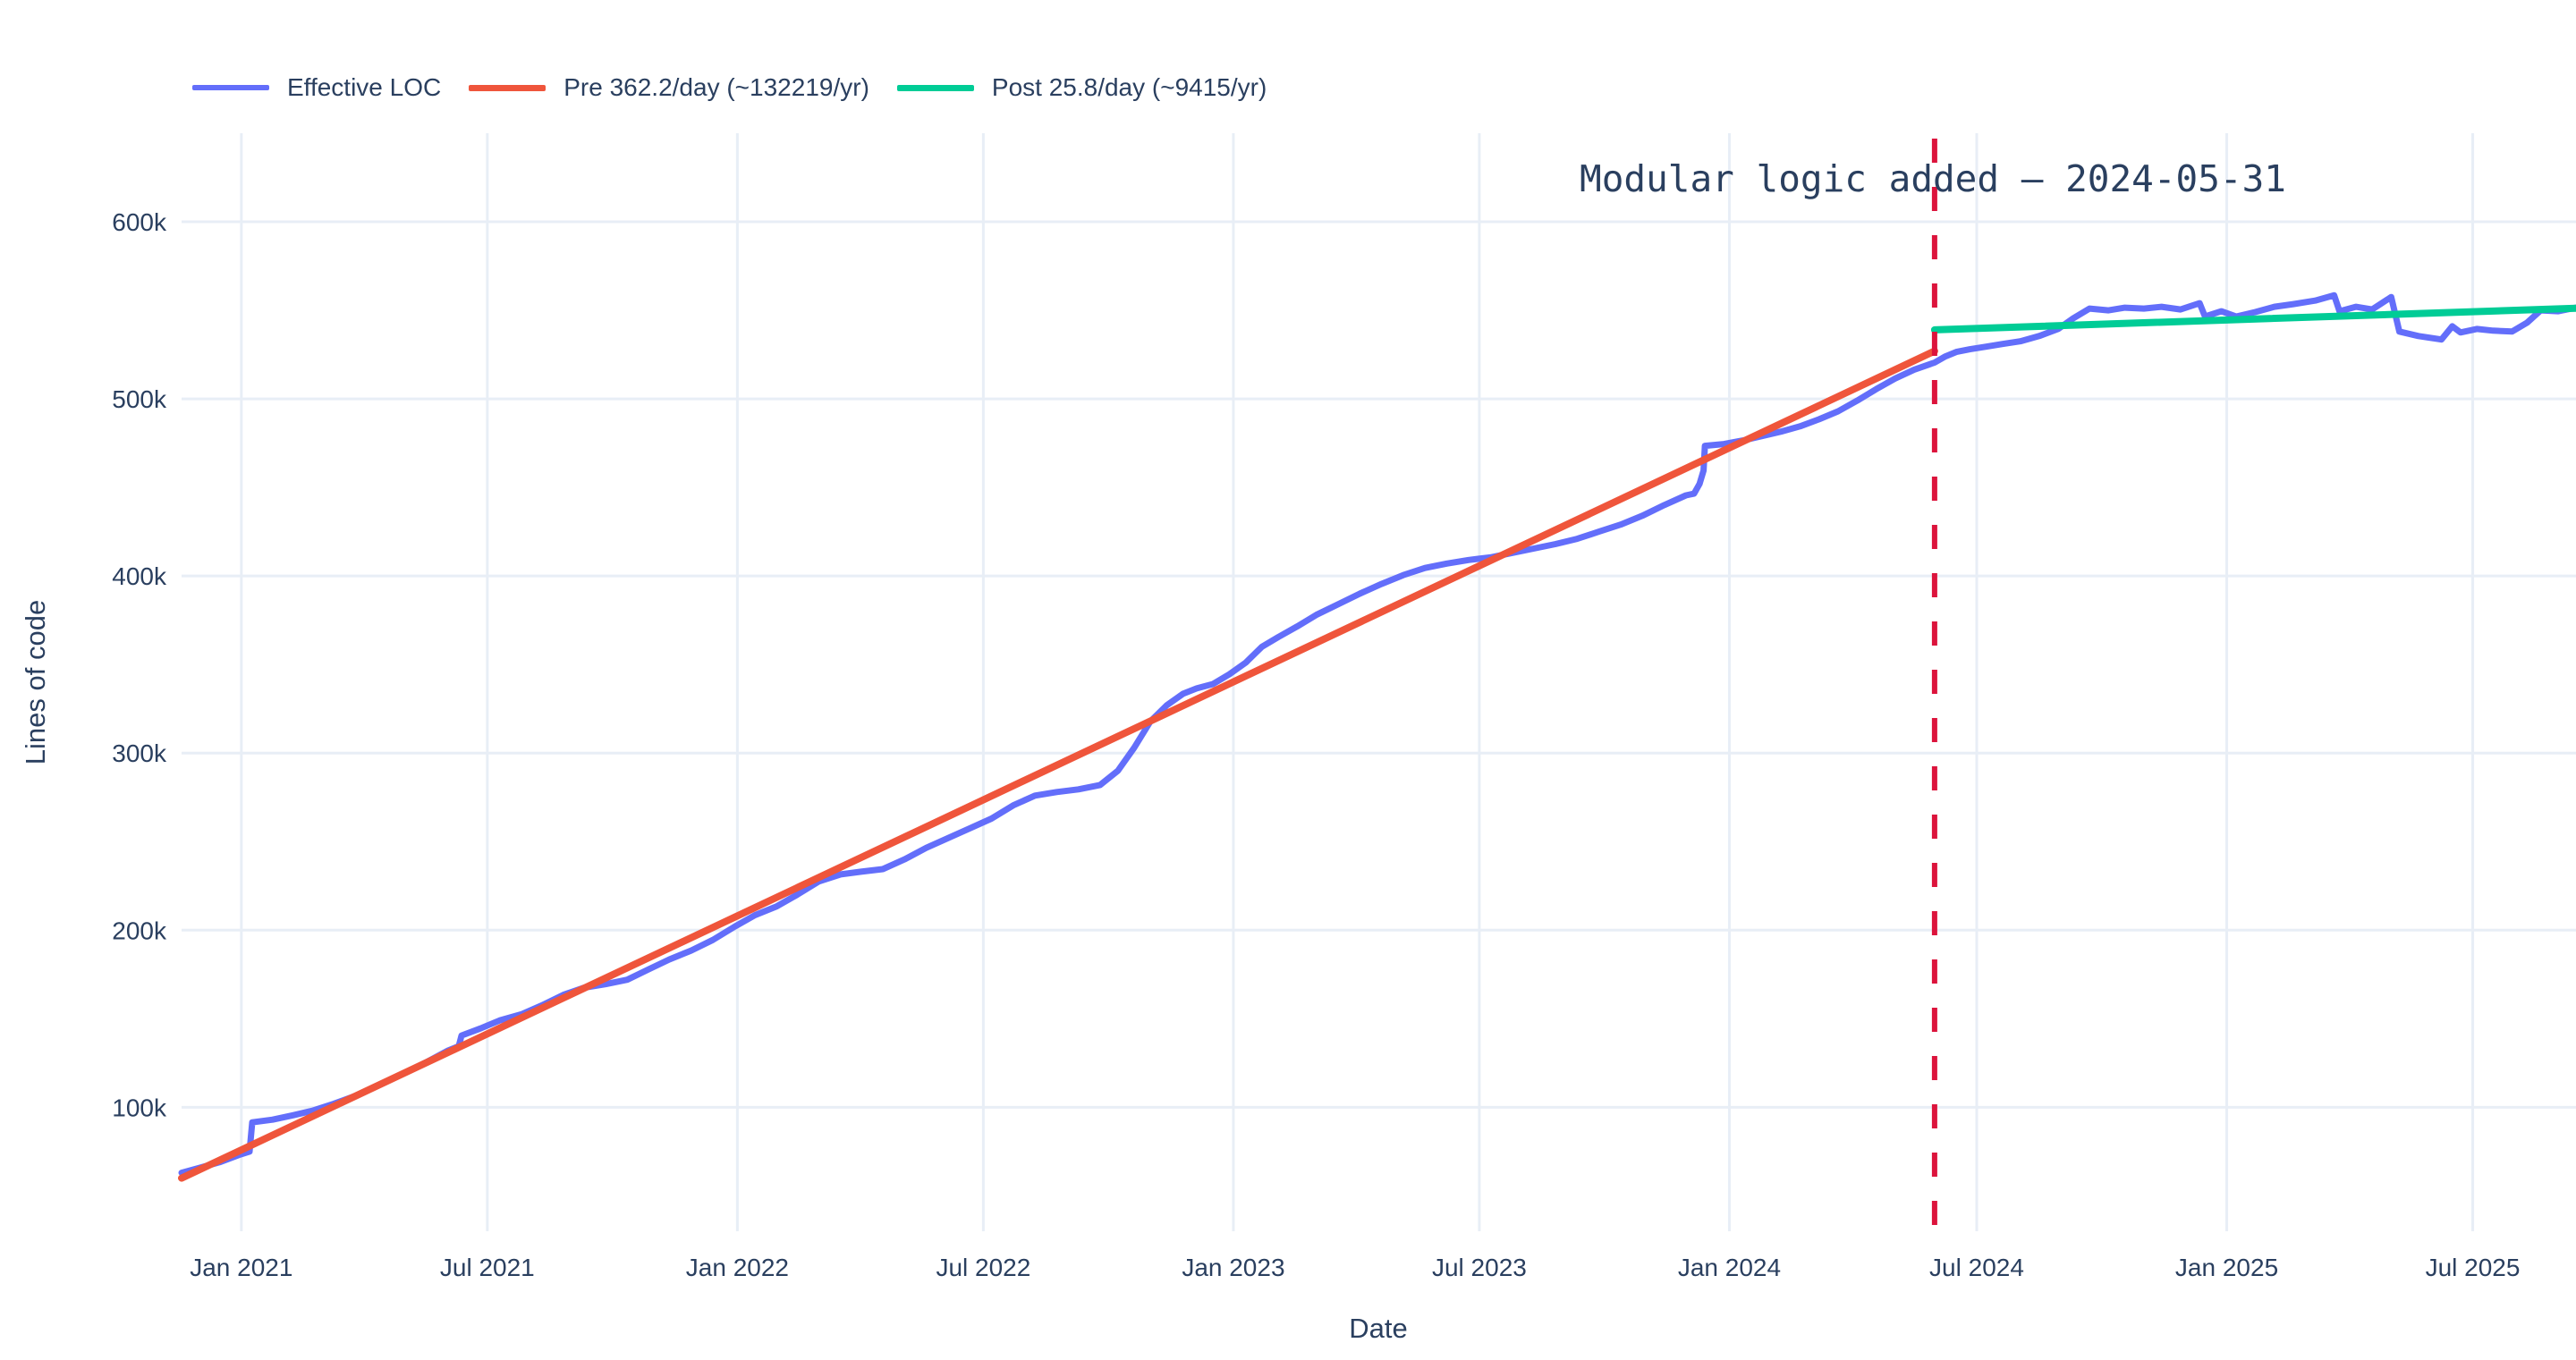 Image resolution: width=2576 pixels, height=1360 pixels. I want to click on y-tick-label: 400k, so click(139, 576).